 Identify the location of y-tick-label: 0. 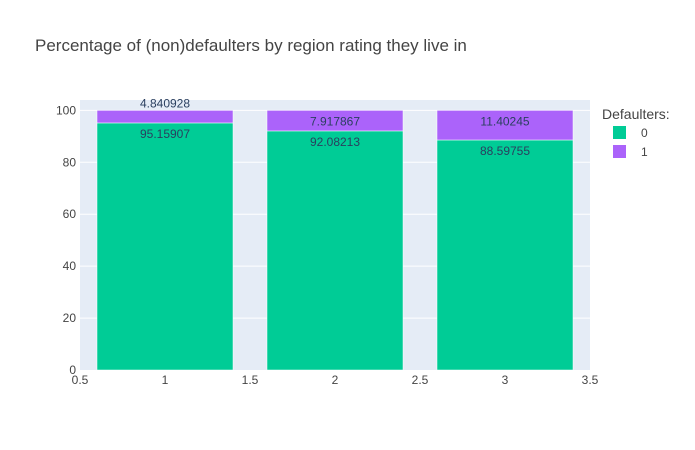
(72, 370).